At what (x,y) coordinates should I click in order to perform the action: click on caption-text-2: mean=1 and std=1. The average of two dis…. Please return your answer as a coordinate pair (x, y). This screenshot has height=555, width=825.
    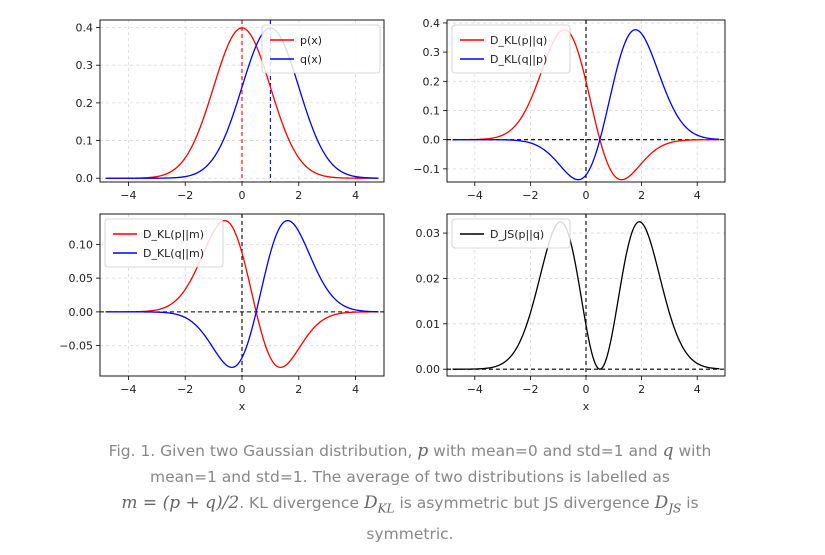
    Looking at the image, I should click on (410, 477).